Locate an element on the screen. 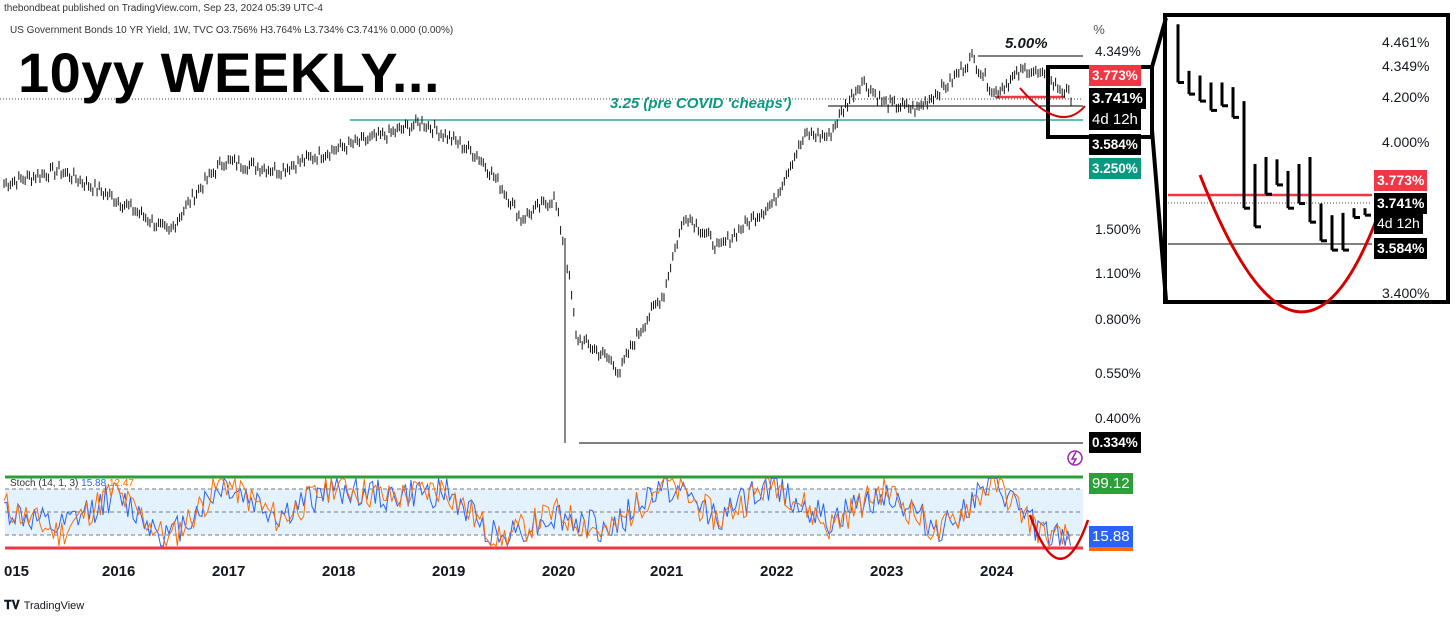  xtick-2021: 2021 is located at coordinates (667, 571).